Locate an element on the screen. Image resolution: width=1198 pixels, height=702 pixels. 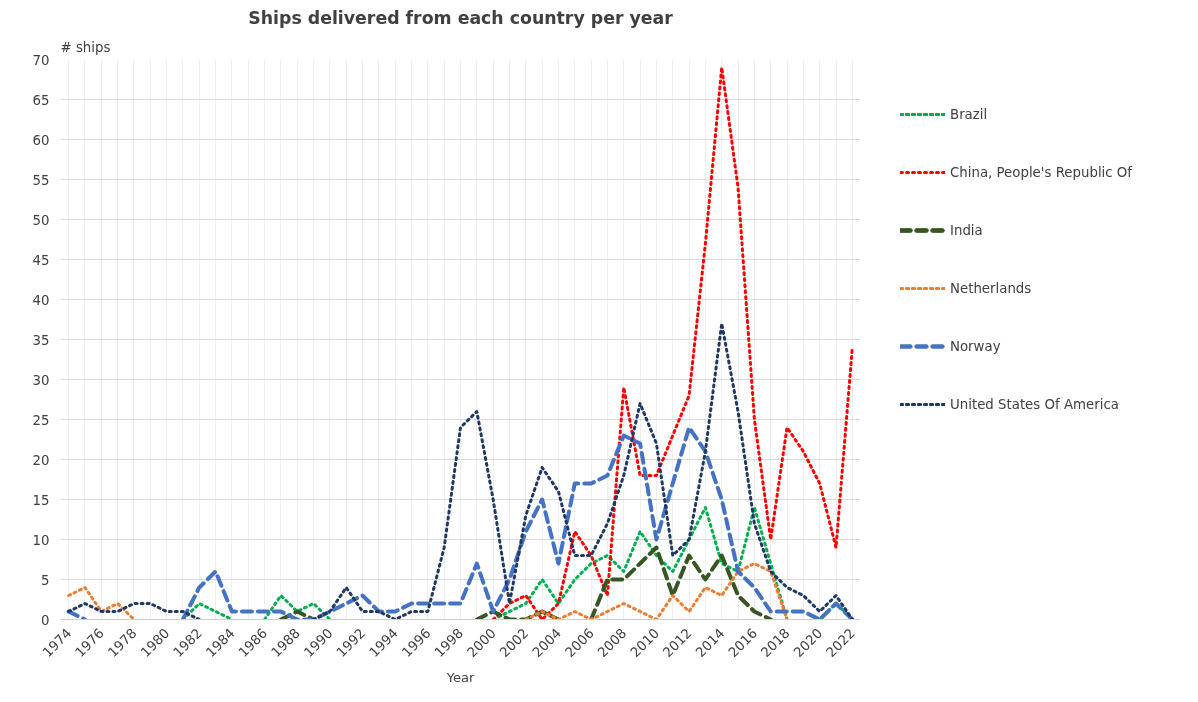
y-tick-label: 30 is located at coordinates (41, 380).